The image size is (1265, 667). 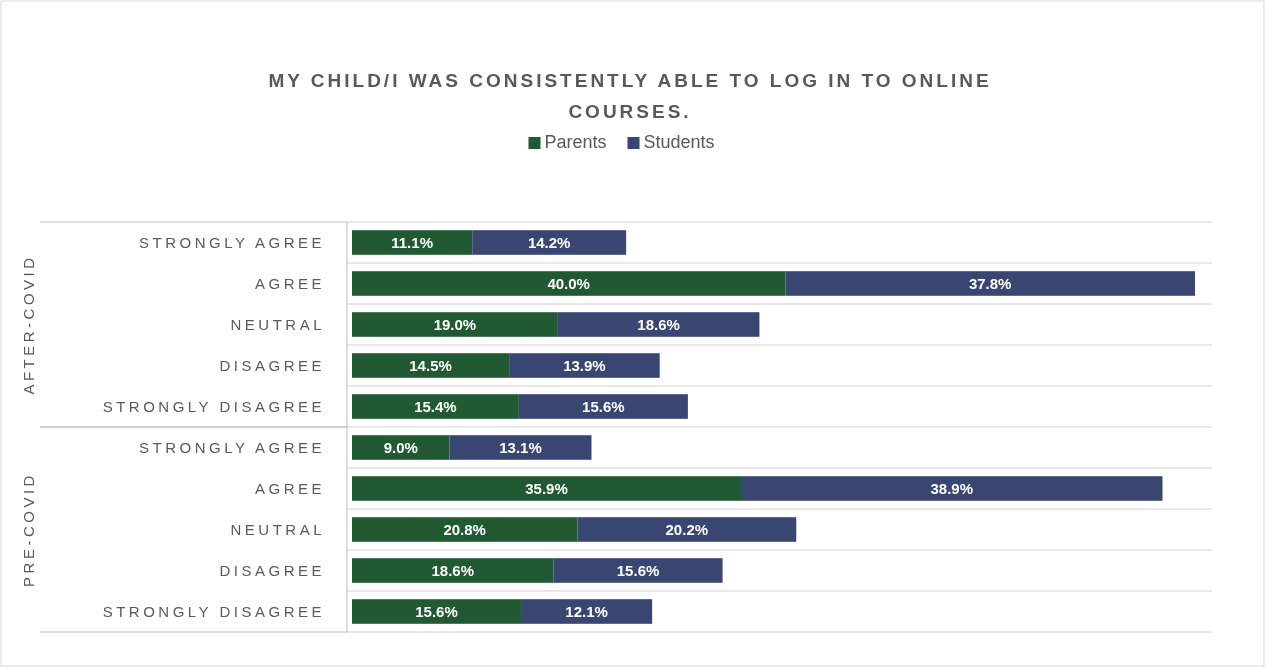 I want to click on data-label: 20.8%, so click(x=464, y=529).